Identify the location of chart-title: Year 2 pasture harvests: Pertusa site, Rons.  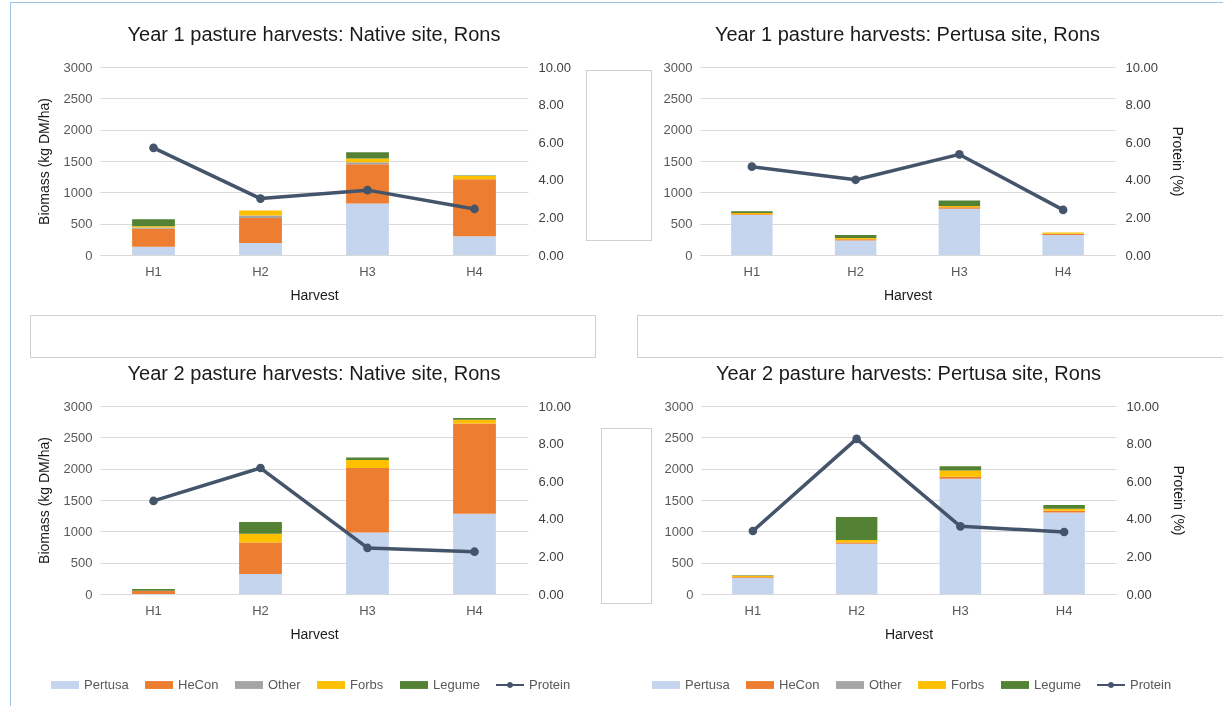
(908, 373).